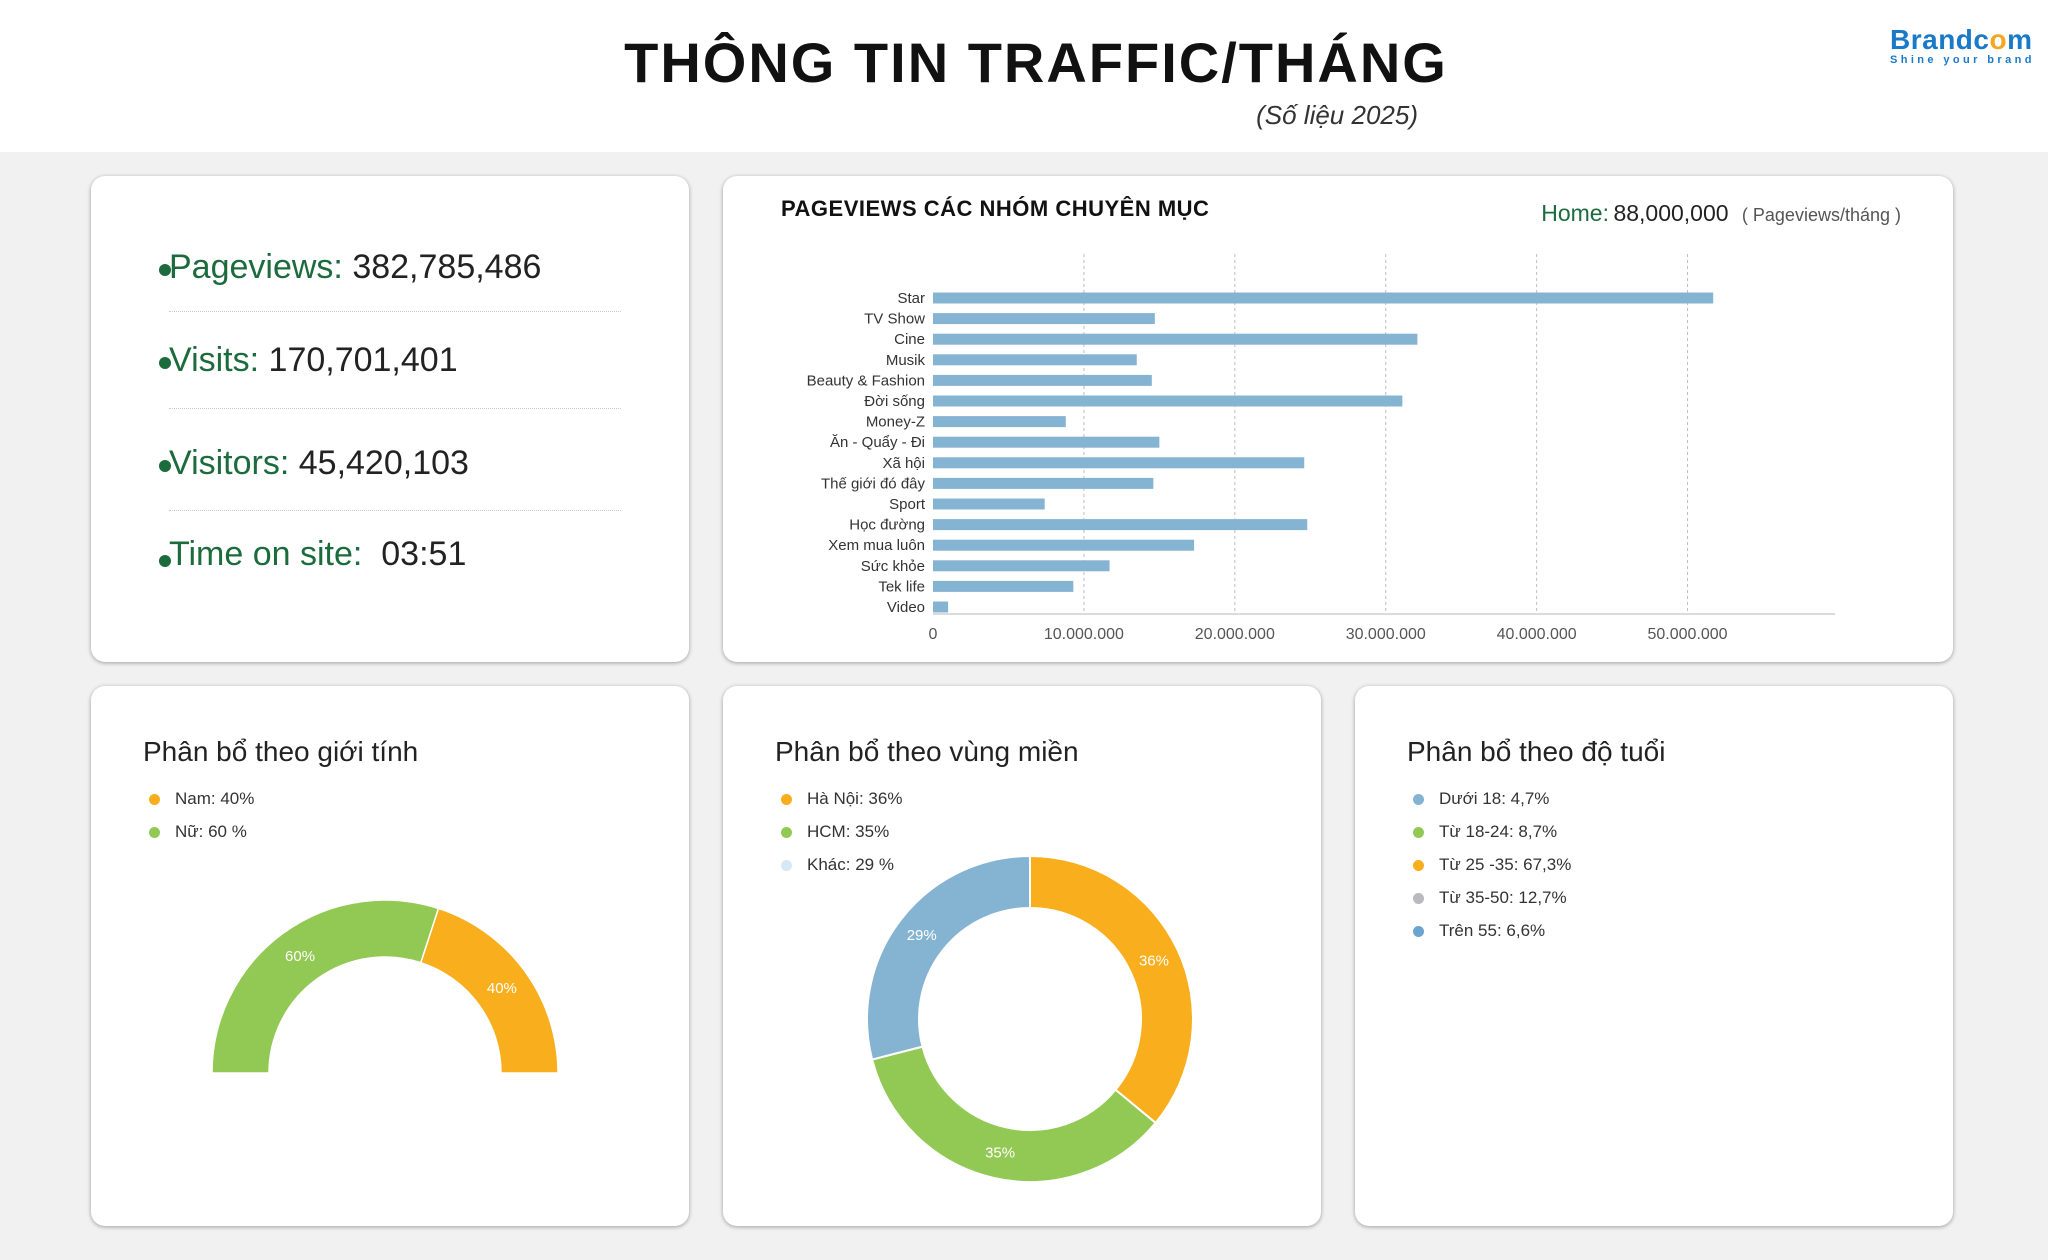  Describe the element at coordinates (906, 607) in the screenshot. I see `category-label: Video` at that location.